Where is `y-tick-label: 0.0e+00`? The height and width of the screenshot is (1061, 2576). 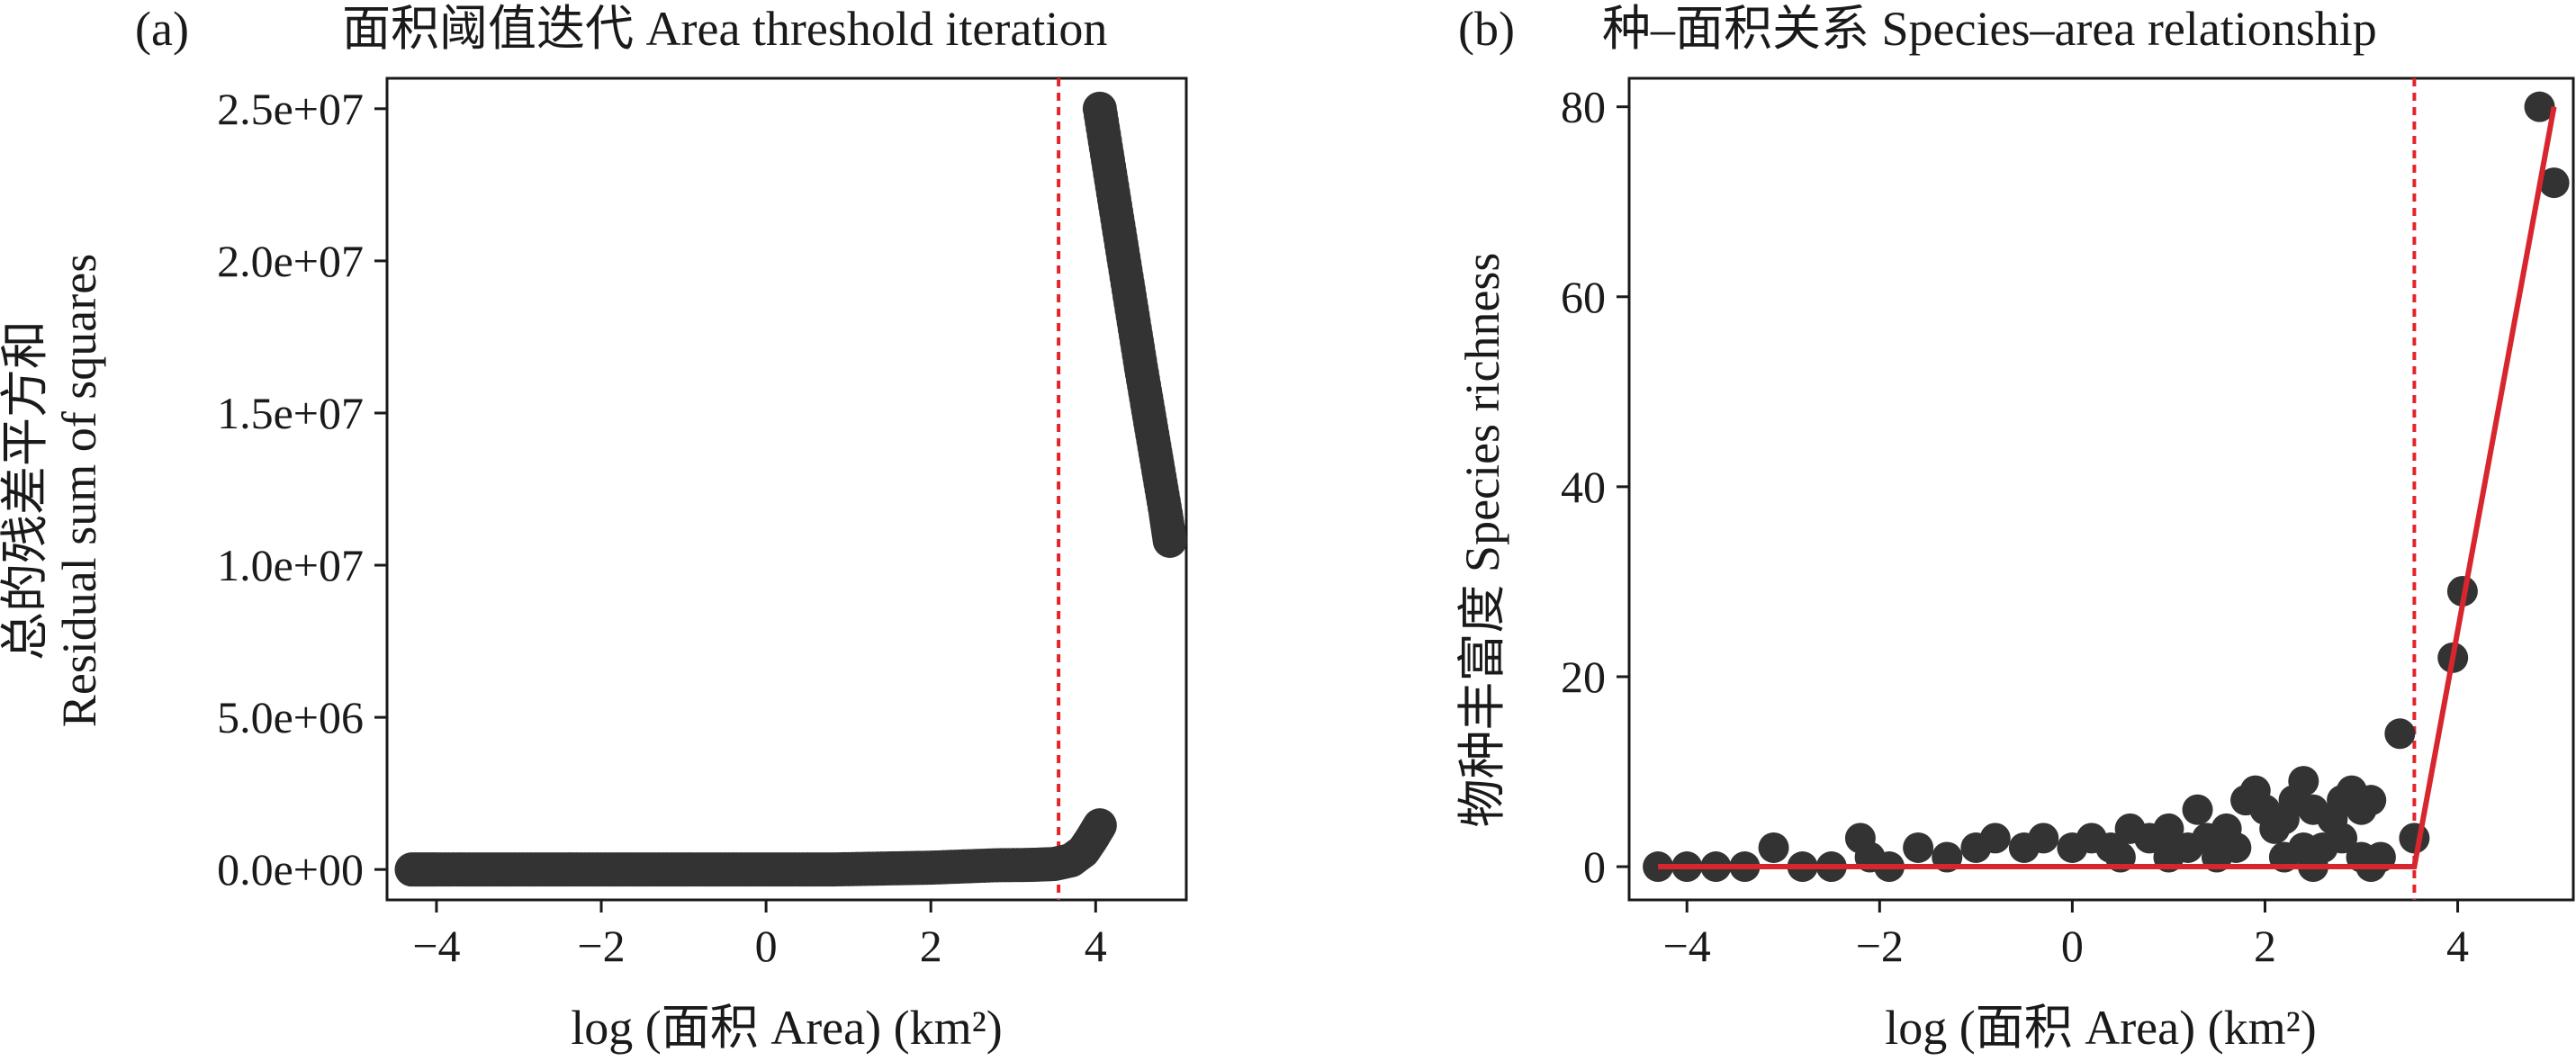 y-tick-label: 0.0e+00 is located at coordinates (290, 869).